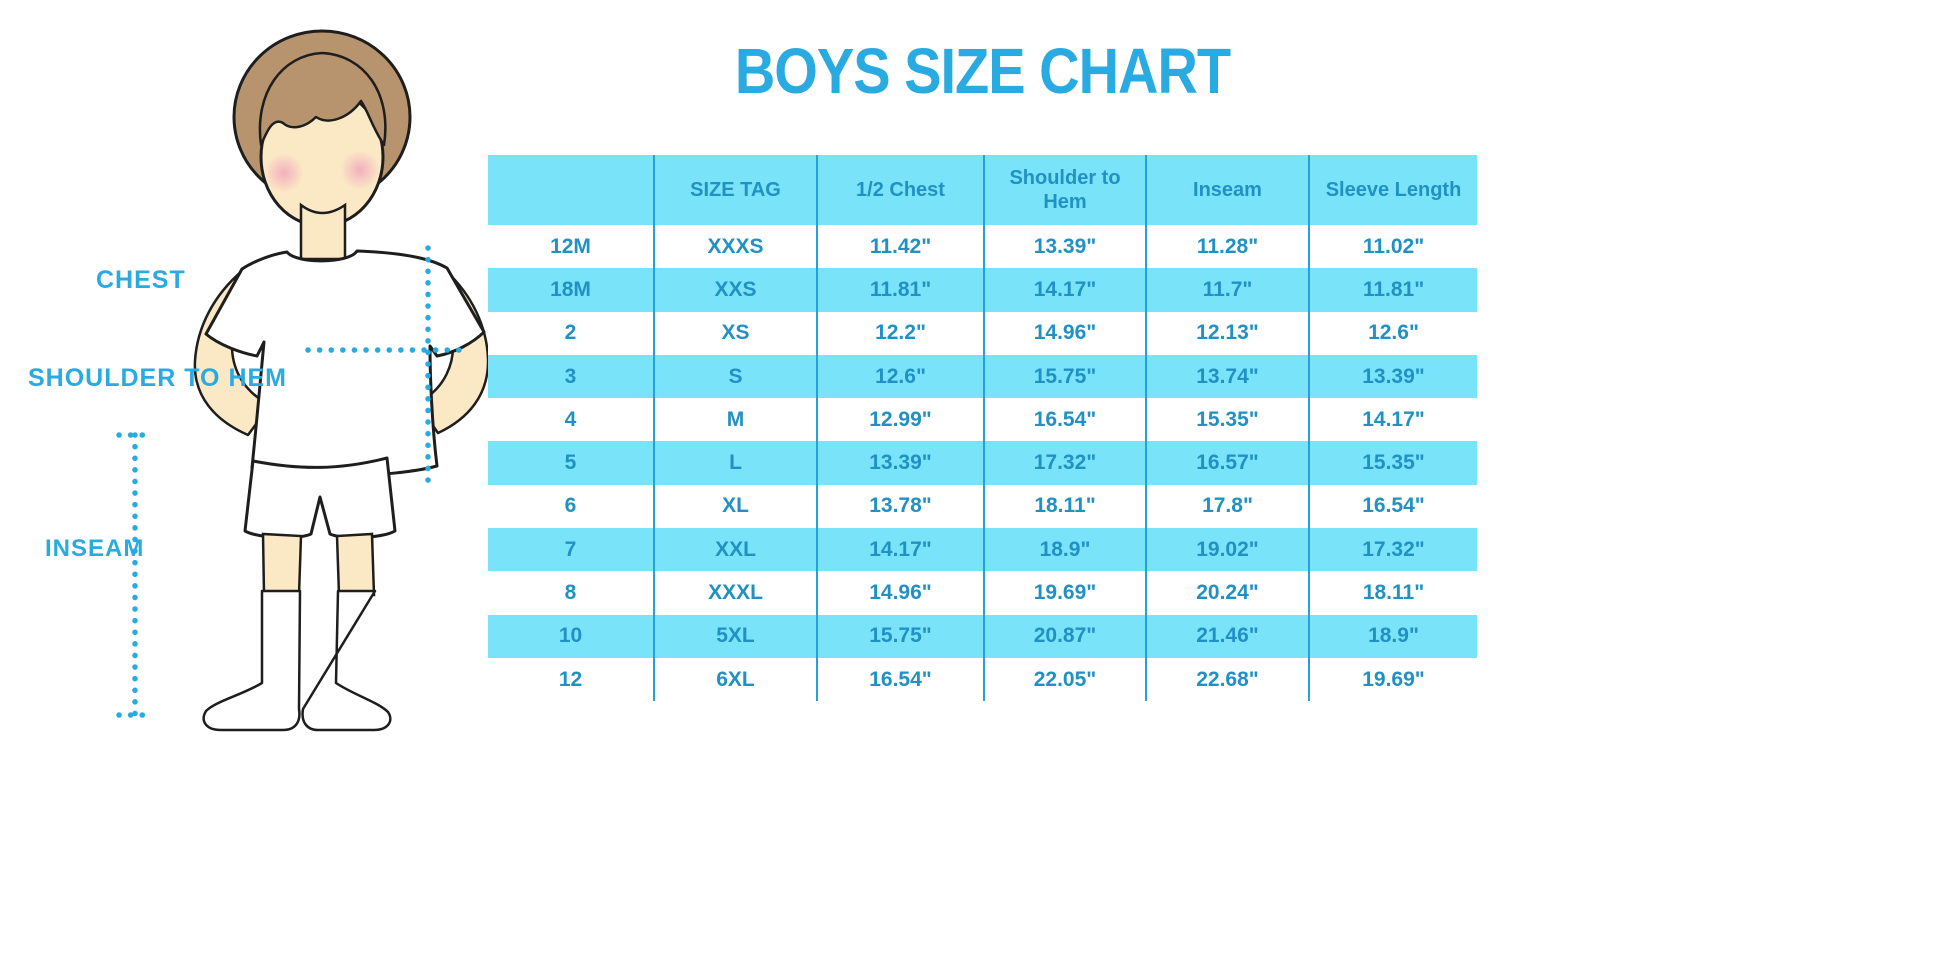  I want to click on table-cell: 19.02", so click(1228, 550).